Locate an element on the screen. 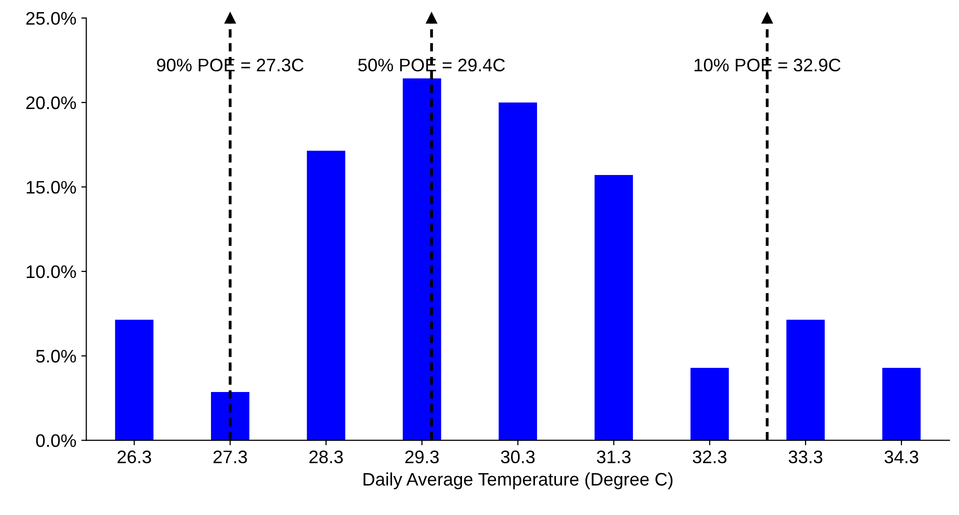 The image size is (959, 515). y-tick-label: 20.0% is located at coordinates (51, 103).